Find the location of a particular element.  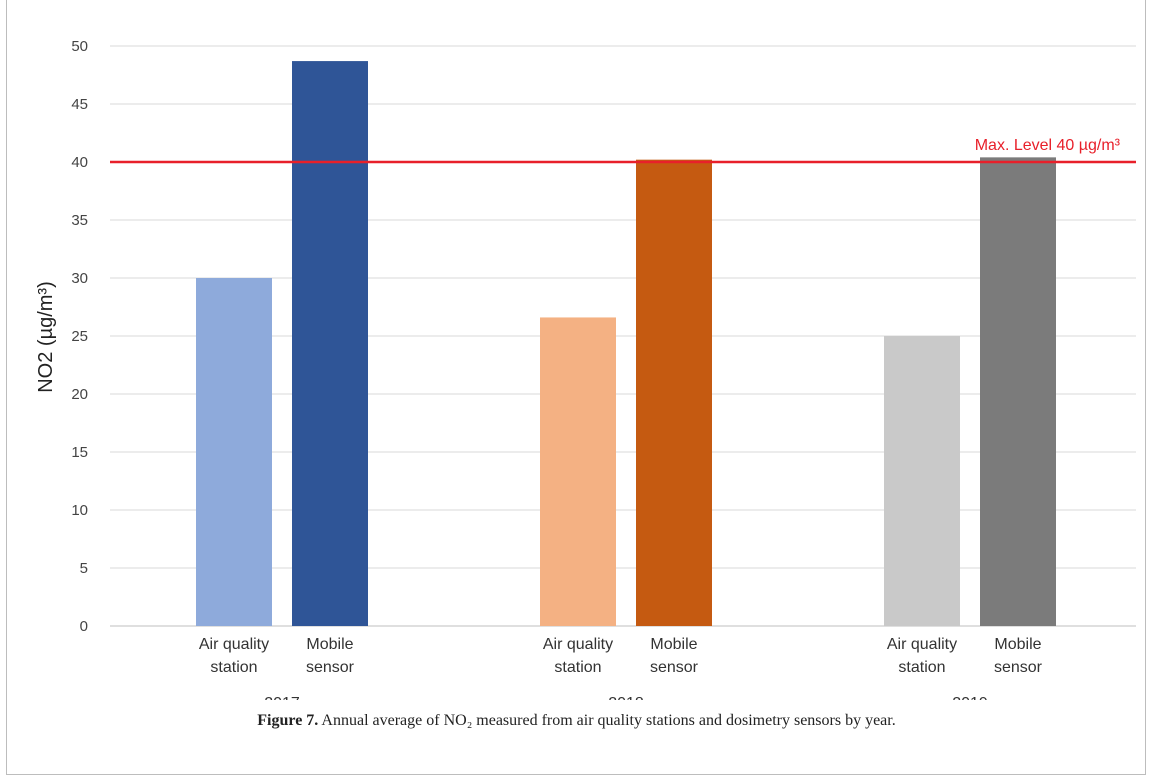

y-axis-label: NO2 (µg/m³) is located at coordinates (46, 337).